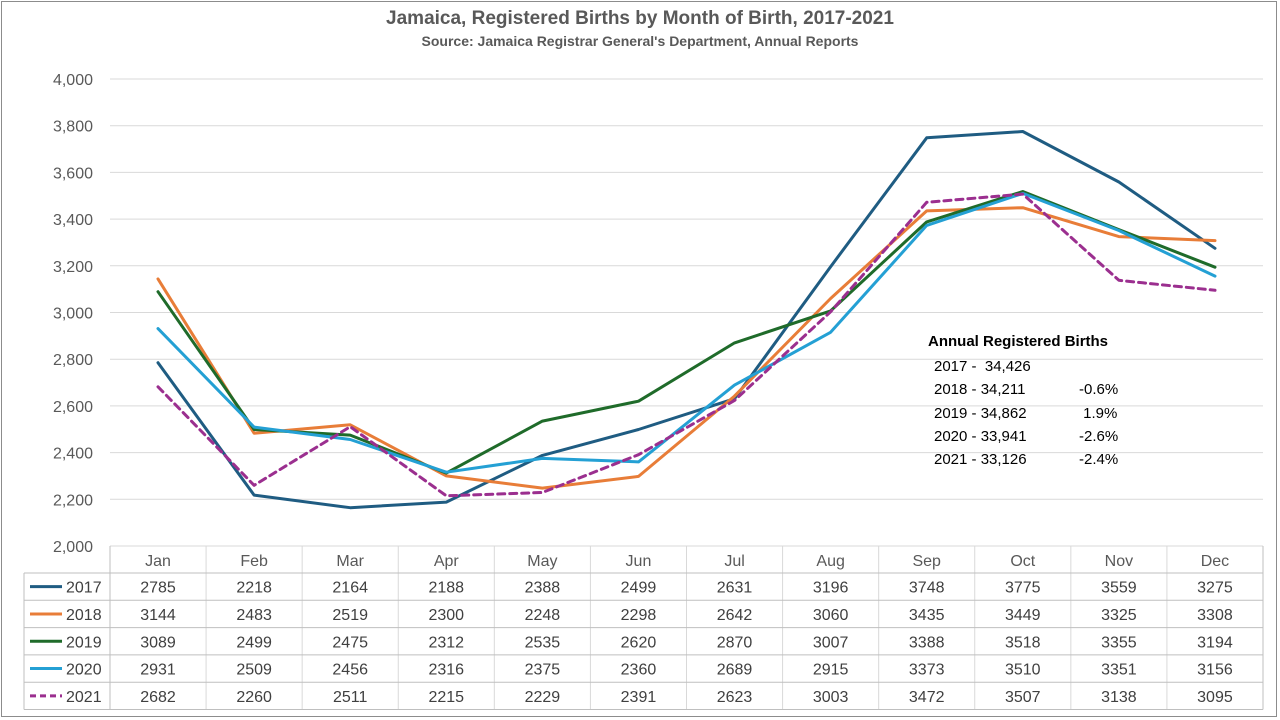  What do you see at coordinates (73, 127) in the screenshot?
I see `y-tick-label: 3,800` at bounding box center [73, 127].